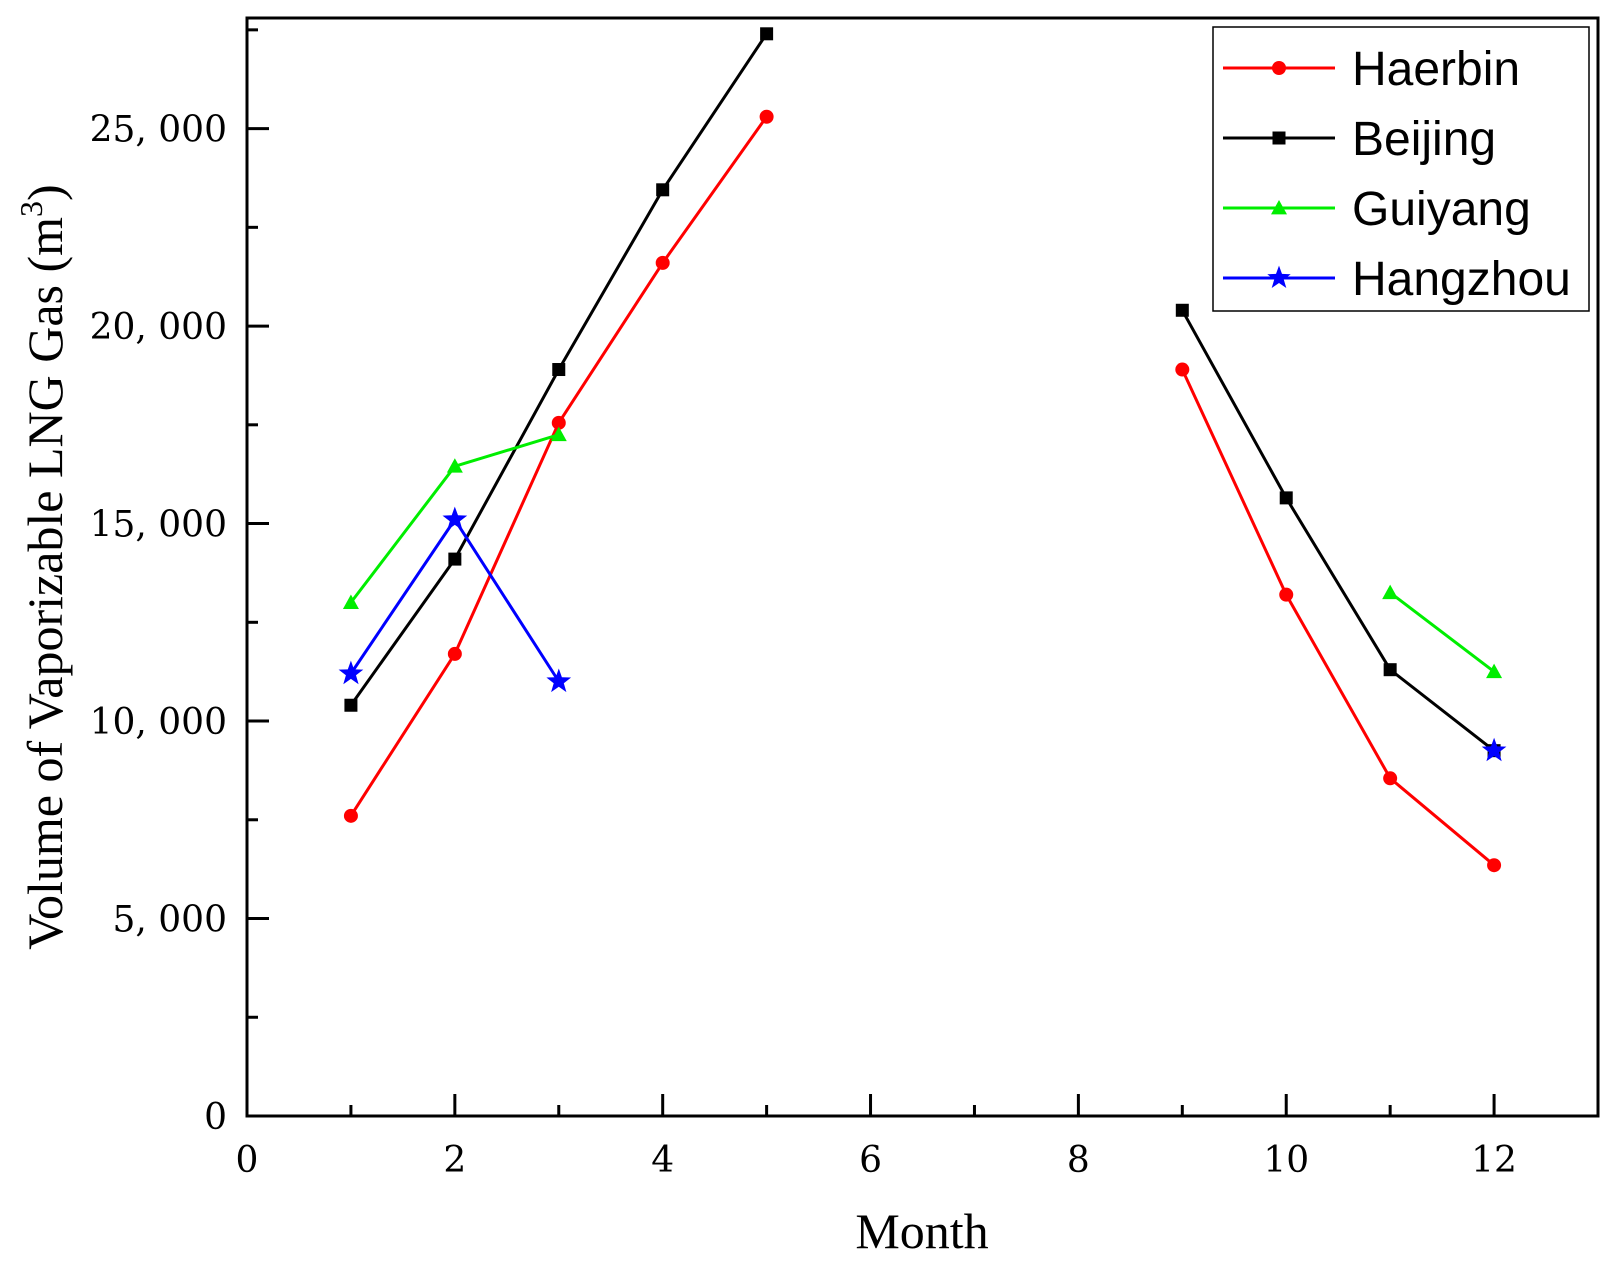 Image resolution: width=1614 pixels, height=1263 pixels. What do you see at coordinates (1078, 1160) in the screenshot?
I see `x-tick-label: 8` at bounding box center [1078, 1160].